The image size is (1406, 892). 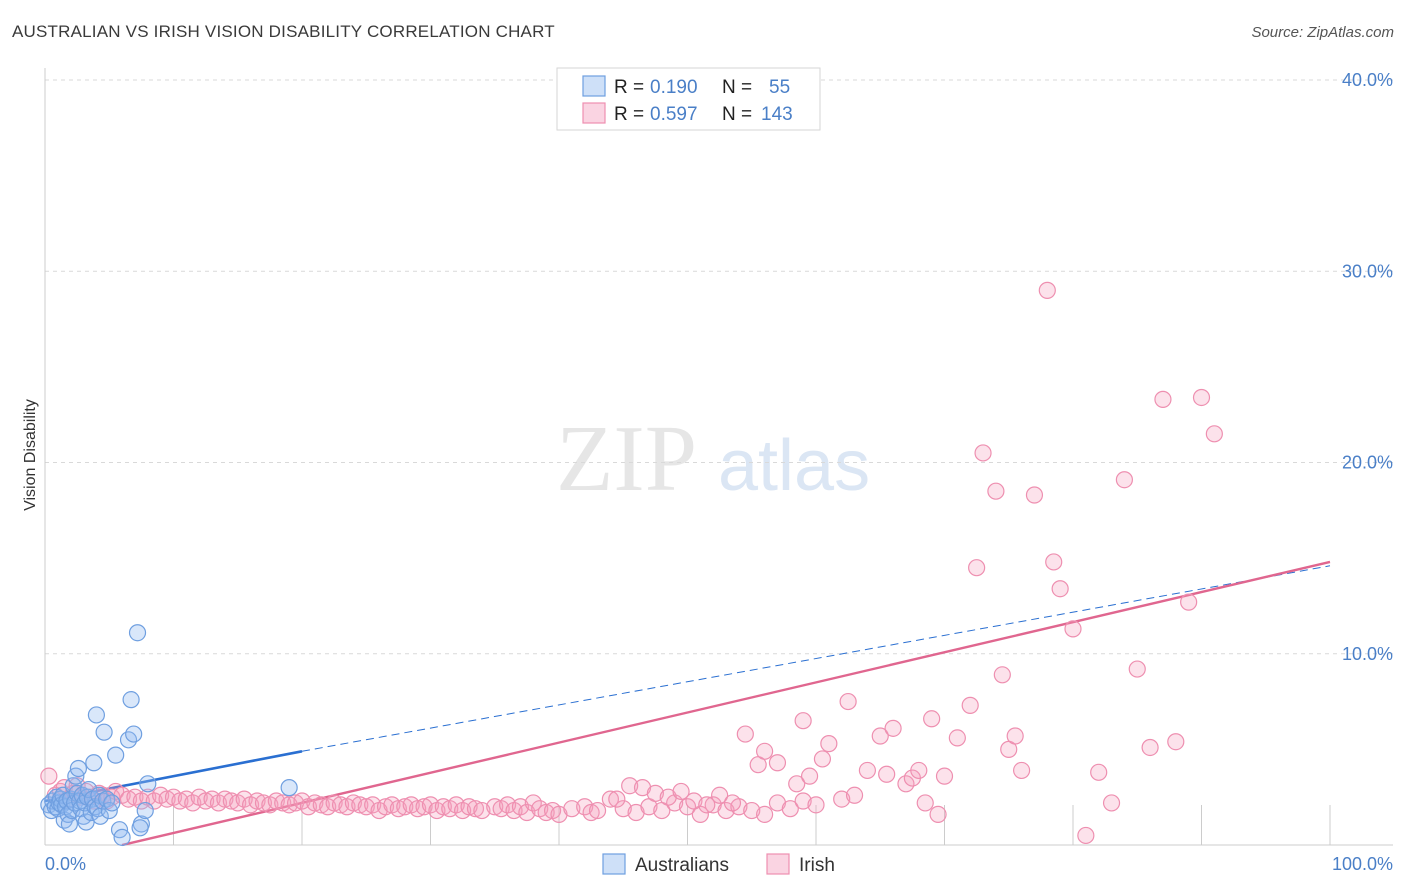 I want to click on legend-swatch-irish, so click(x=594, y=113).